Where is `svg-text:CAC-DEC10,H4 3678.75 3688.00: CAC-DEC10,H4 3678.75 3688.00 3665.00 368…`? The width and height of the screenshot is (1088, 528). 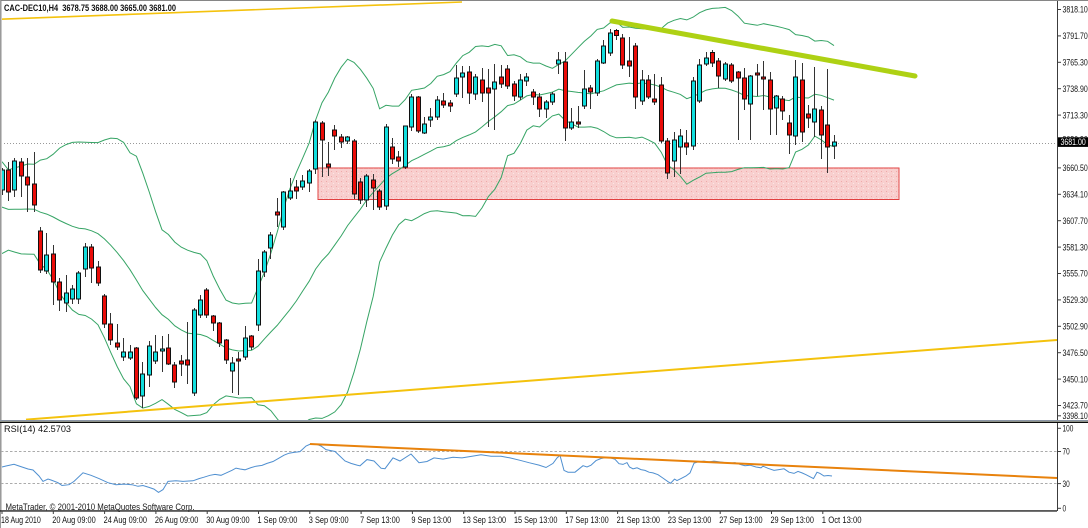 svg-text:CAC-DEC10,H4 3678.75 3688.00: CAC-DEC10,H4 3678.75 3688.00 3665.00 368… is located at coordinates (90, 8).